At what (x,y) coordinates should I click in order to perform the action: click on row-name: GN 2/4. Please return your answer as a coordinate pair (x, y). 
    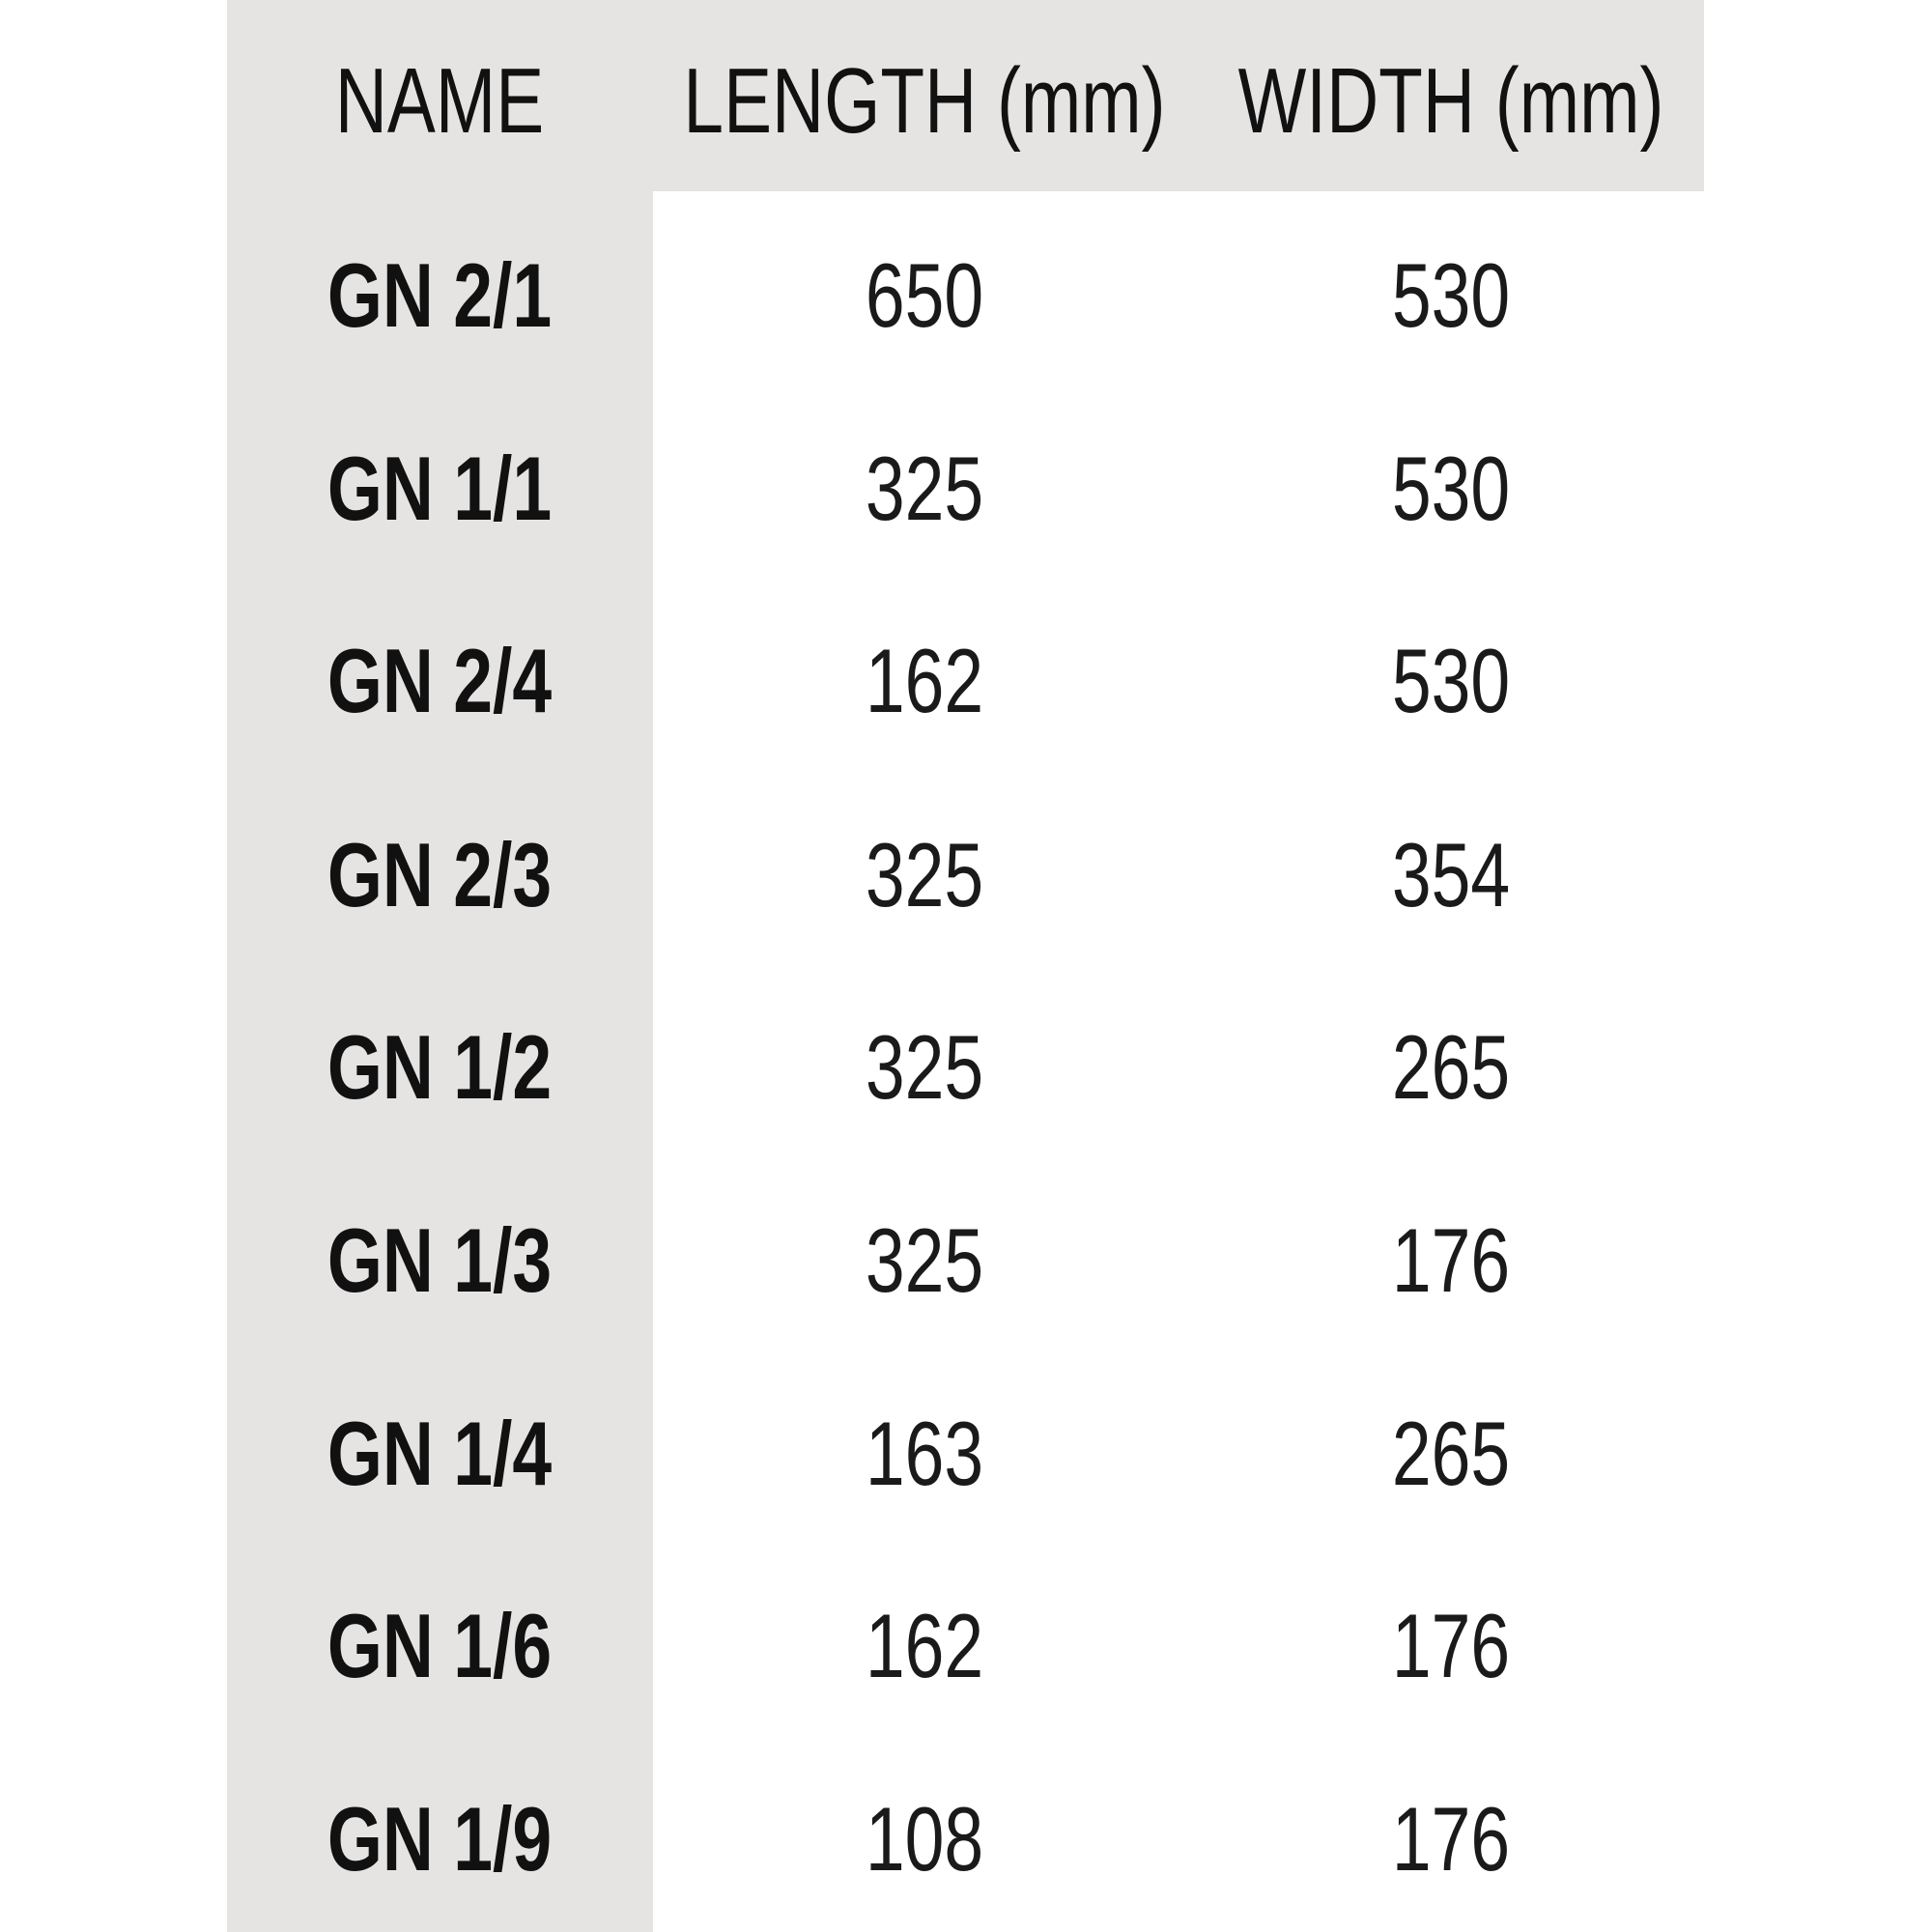
    Looking at the image, I should click on (440, 680).